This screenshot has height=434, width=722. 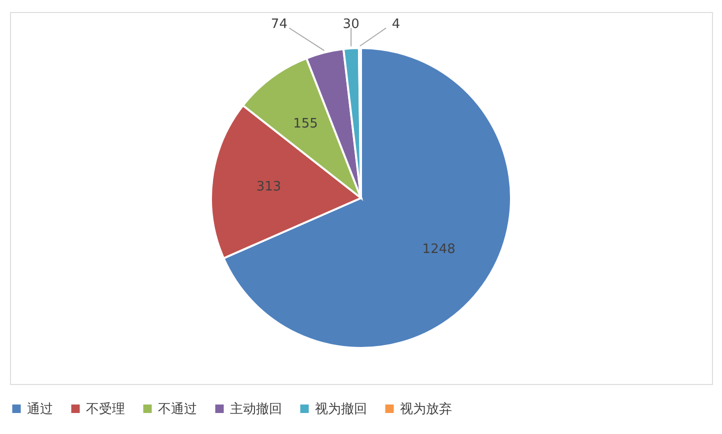 I want to click on data-label: 74, so click(x=279, y=24).